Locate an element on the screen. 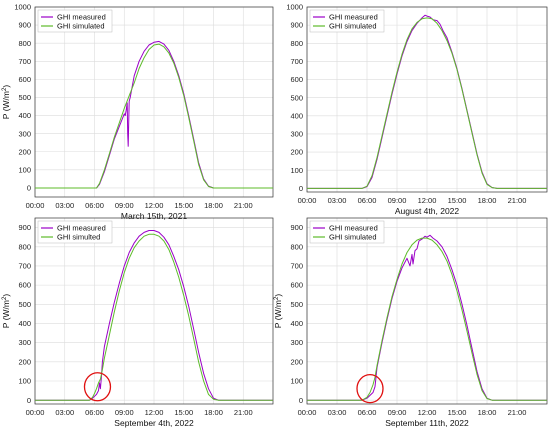  legend-entry: GHI simulted is located at coordinates (78, 237).